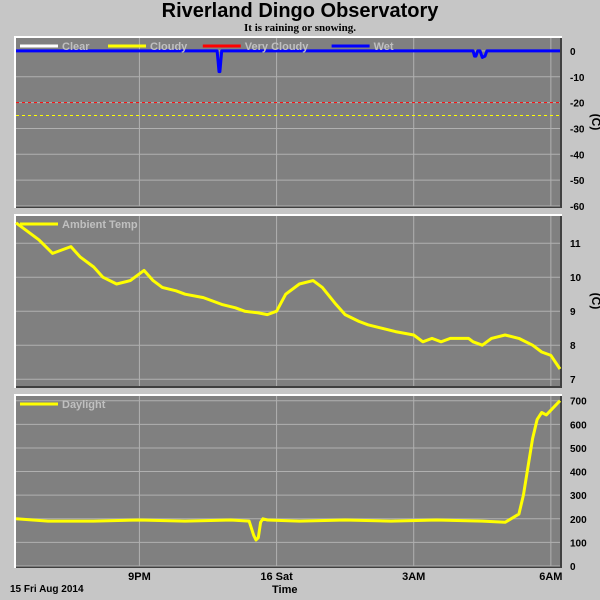 The width and height of the screenshot is (600, 600). What do you see at coordinates (139, 577) in the screenshot?
I see `x-tick-label: 9PM` at bounding box center [139, 577].